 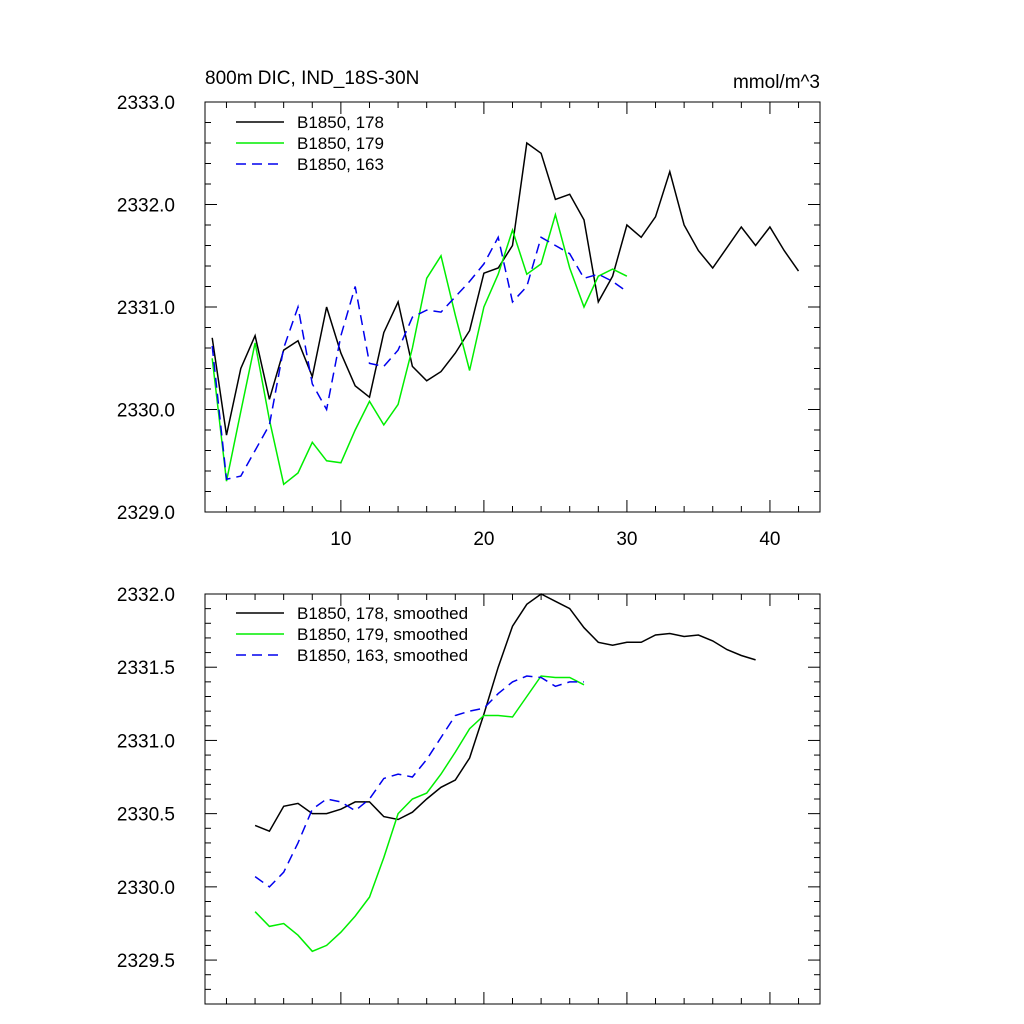 I want to click on y-tick-label: 2329.5, so click(x=146, y=961).